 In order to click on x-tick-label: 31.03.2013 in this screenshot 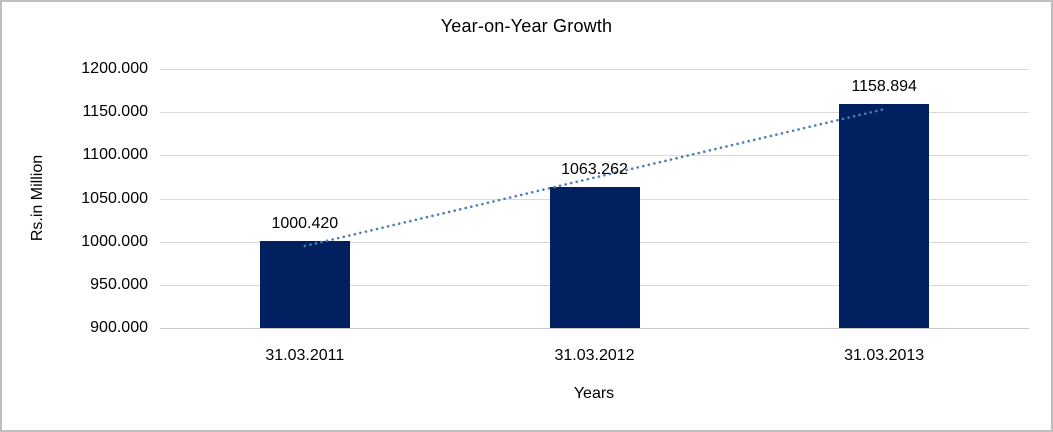, I will do `click(884, 355)`.